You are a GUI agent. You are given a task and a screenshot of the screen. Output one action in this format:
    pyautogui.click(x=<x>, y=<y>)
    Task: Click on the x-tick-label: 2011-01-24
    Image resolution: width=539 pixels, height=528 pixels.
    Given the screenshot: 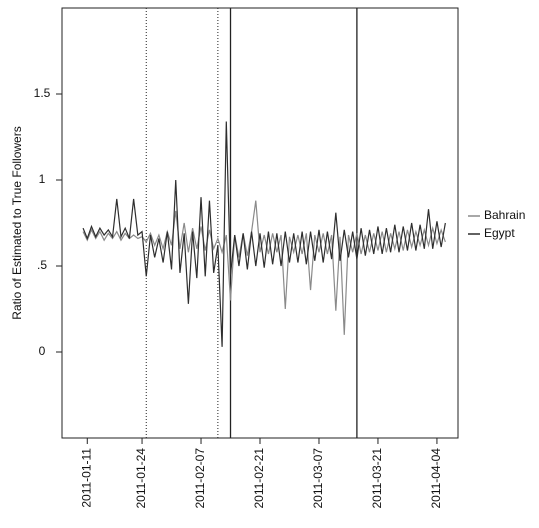 What is the action you would take?
    pyautogui.click(x=141, y=478)
    